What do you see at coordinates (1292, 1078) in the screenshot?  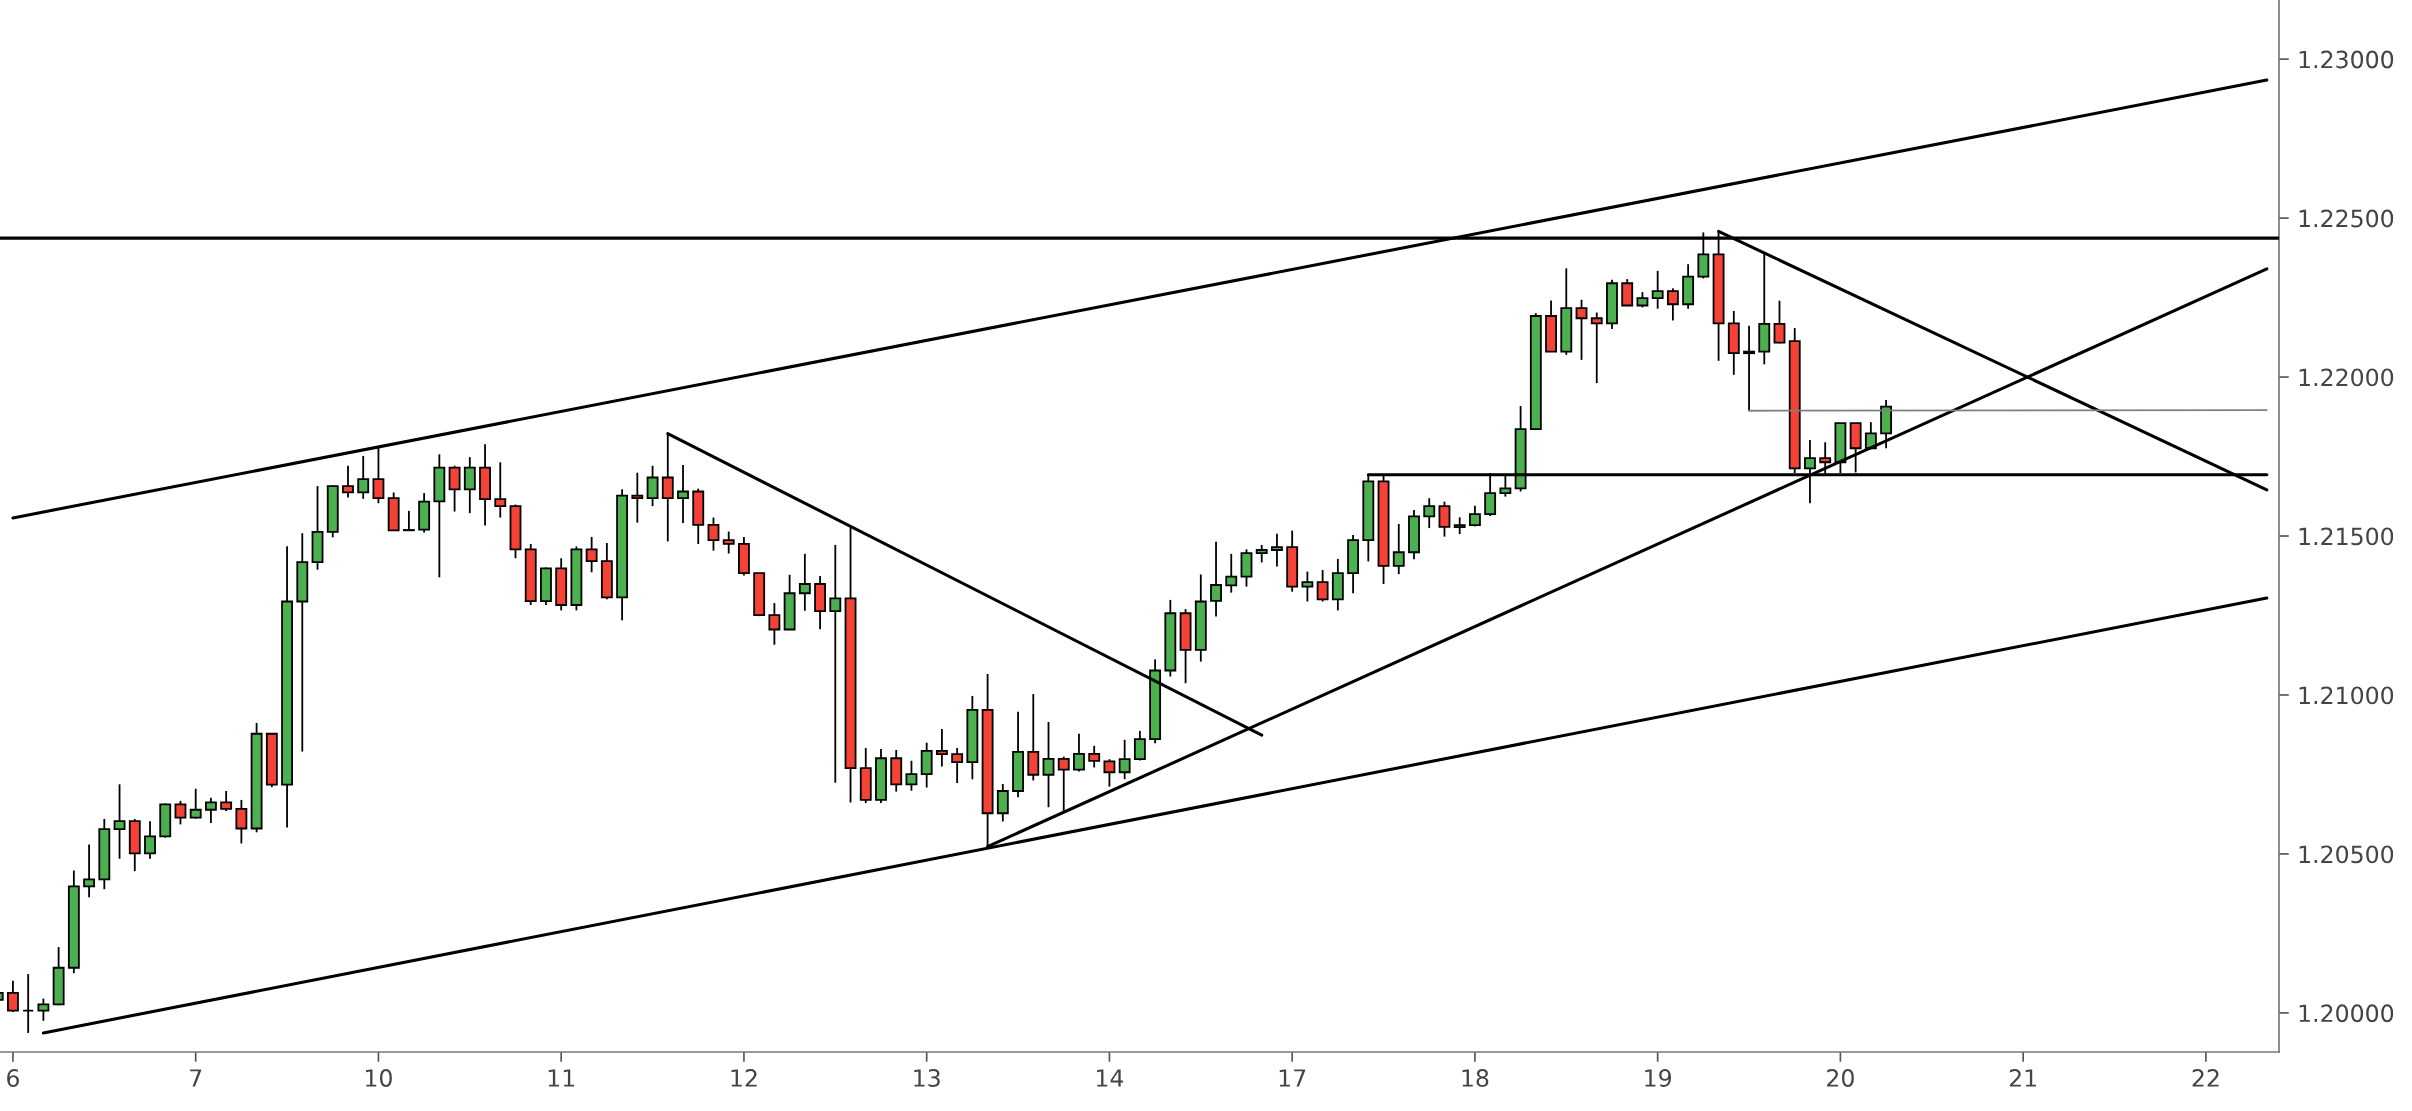 I see `x-tick-label: 17` at bounding box center [1292, 1078].